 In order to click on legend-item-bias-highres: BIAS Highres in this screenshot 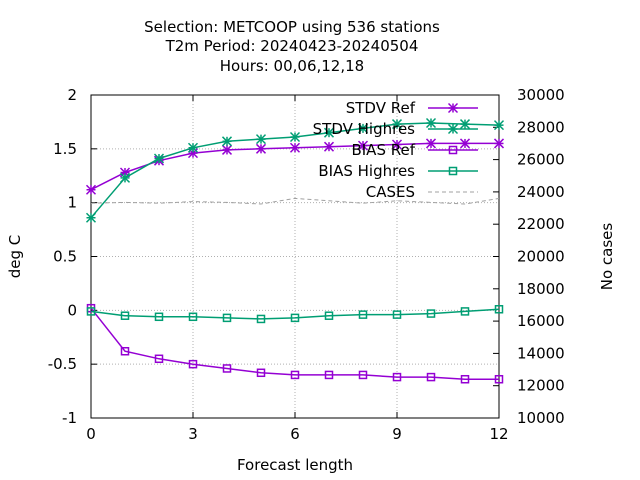, I will do `click(398, 171)`.